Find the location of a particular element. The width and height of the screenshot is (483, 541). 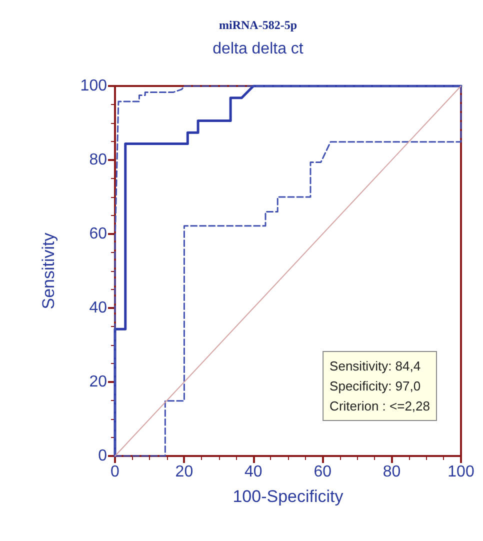

x-tick-label: 0 is located at coordinates (115, 472).